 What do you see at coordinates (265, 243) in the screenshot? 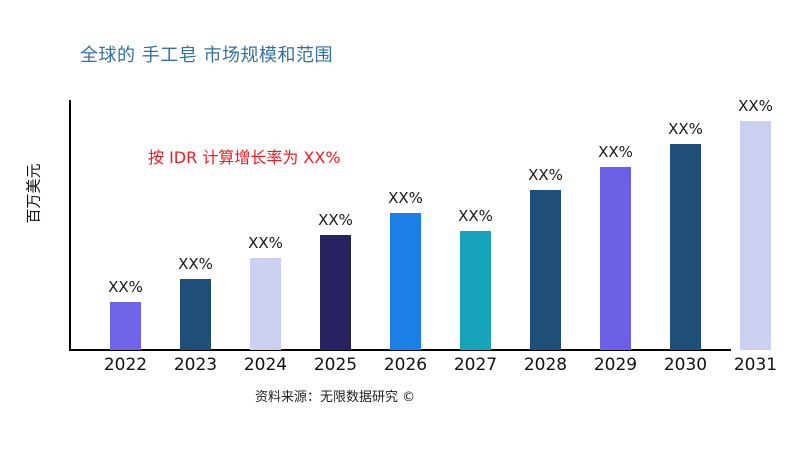
I see `bar-value-label-2024: XX%` at bounding box center [265, 243].